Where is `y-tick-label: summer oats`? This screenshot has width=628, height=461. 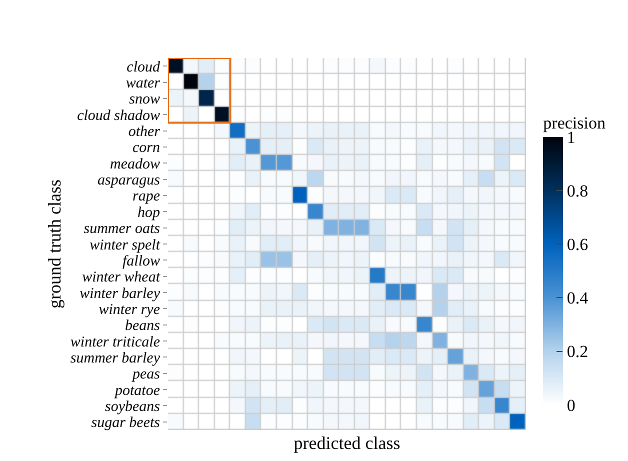 y-tick-label: summer oats is located at coordinates (122, 229).